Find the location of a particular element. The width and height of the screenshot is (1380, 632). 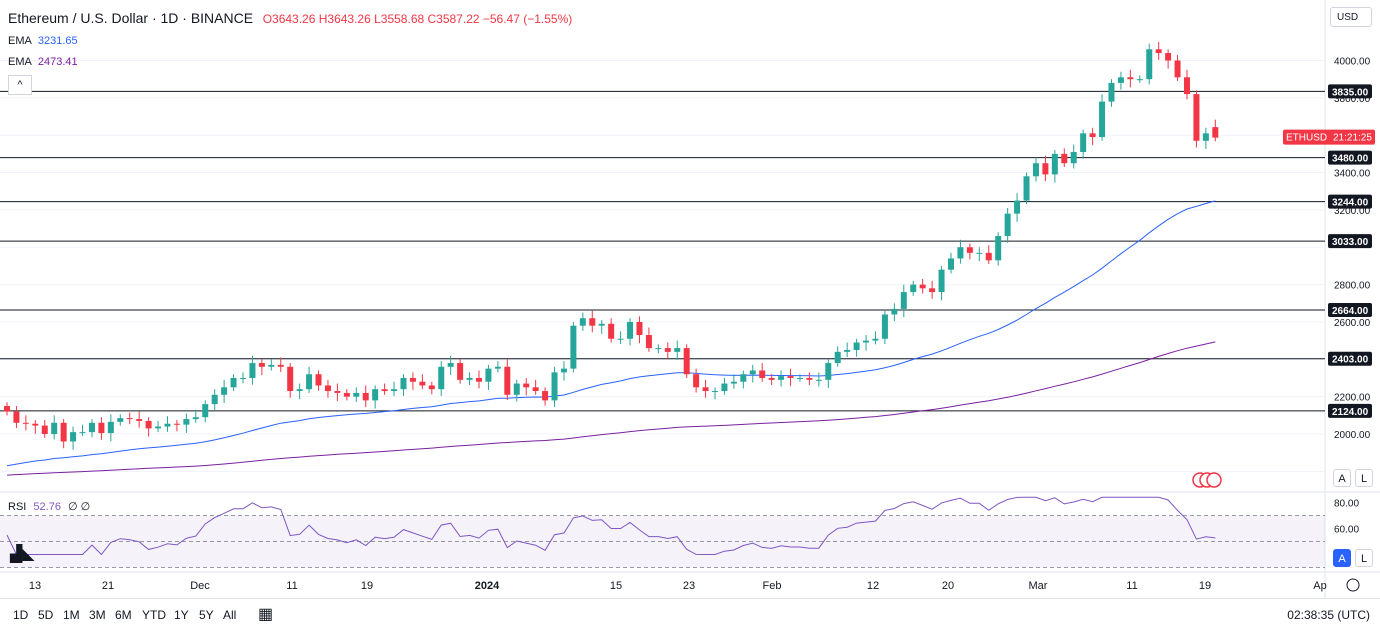

range-1d: 1D is located at coordinates (21, 615).